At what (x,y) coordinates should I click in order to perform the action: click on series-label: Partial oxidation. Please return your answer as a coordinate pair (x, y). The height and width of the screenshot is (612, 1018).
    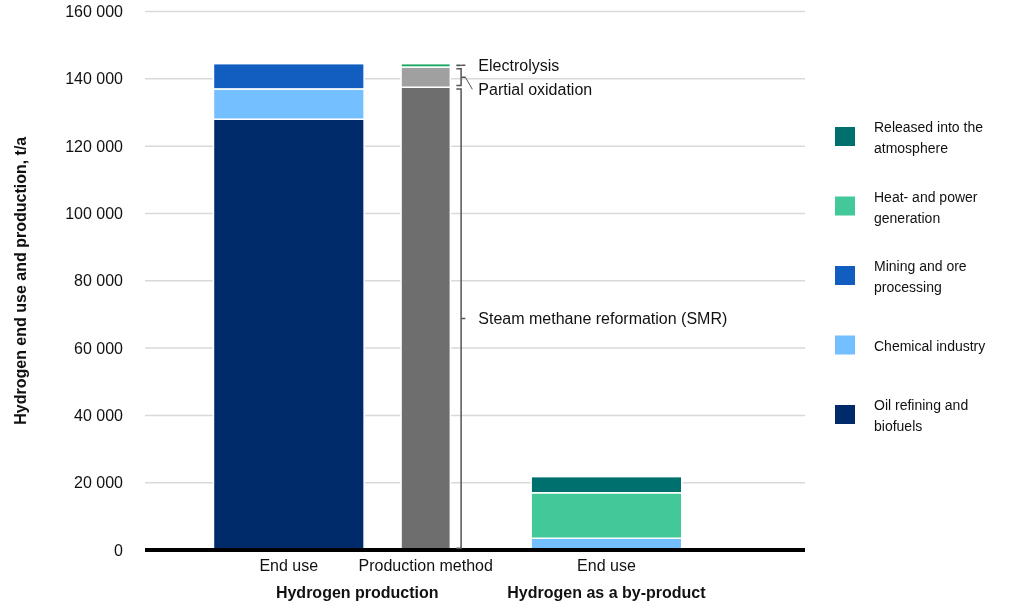
    Looking at the image, I should click on (535, 89).